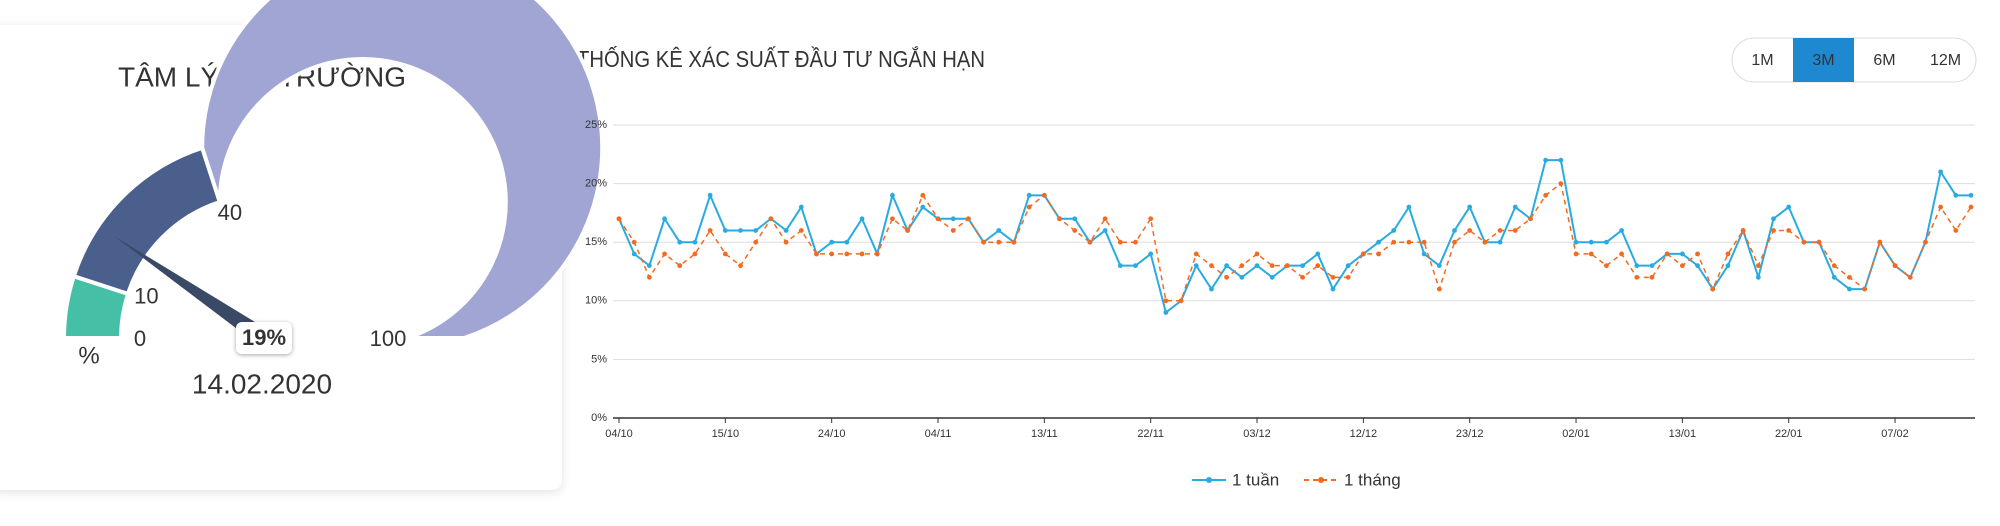 The width and height of the screenshot is (2000, 526). Describe the element at coordinates (1762, 60) in the screenshot. I see `period-button: 1M` at that location.